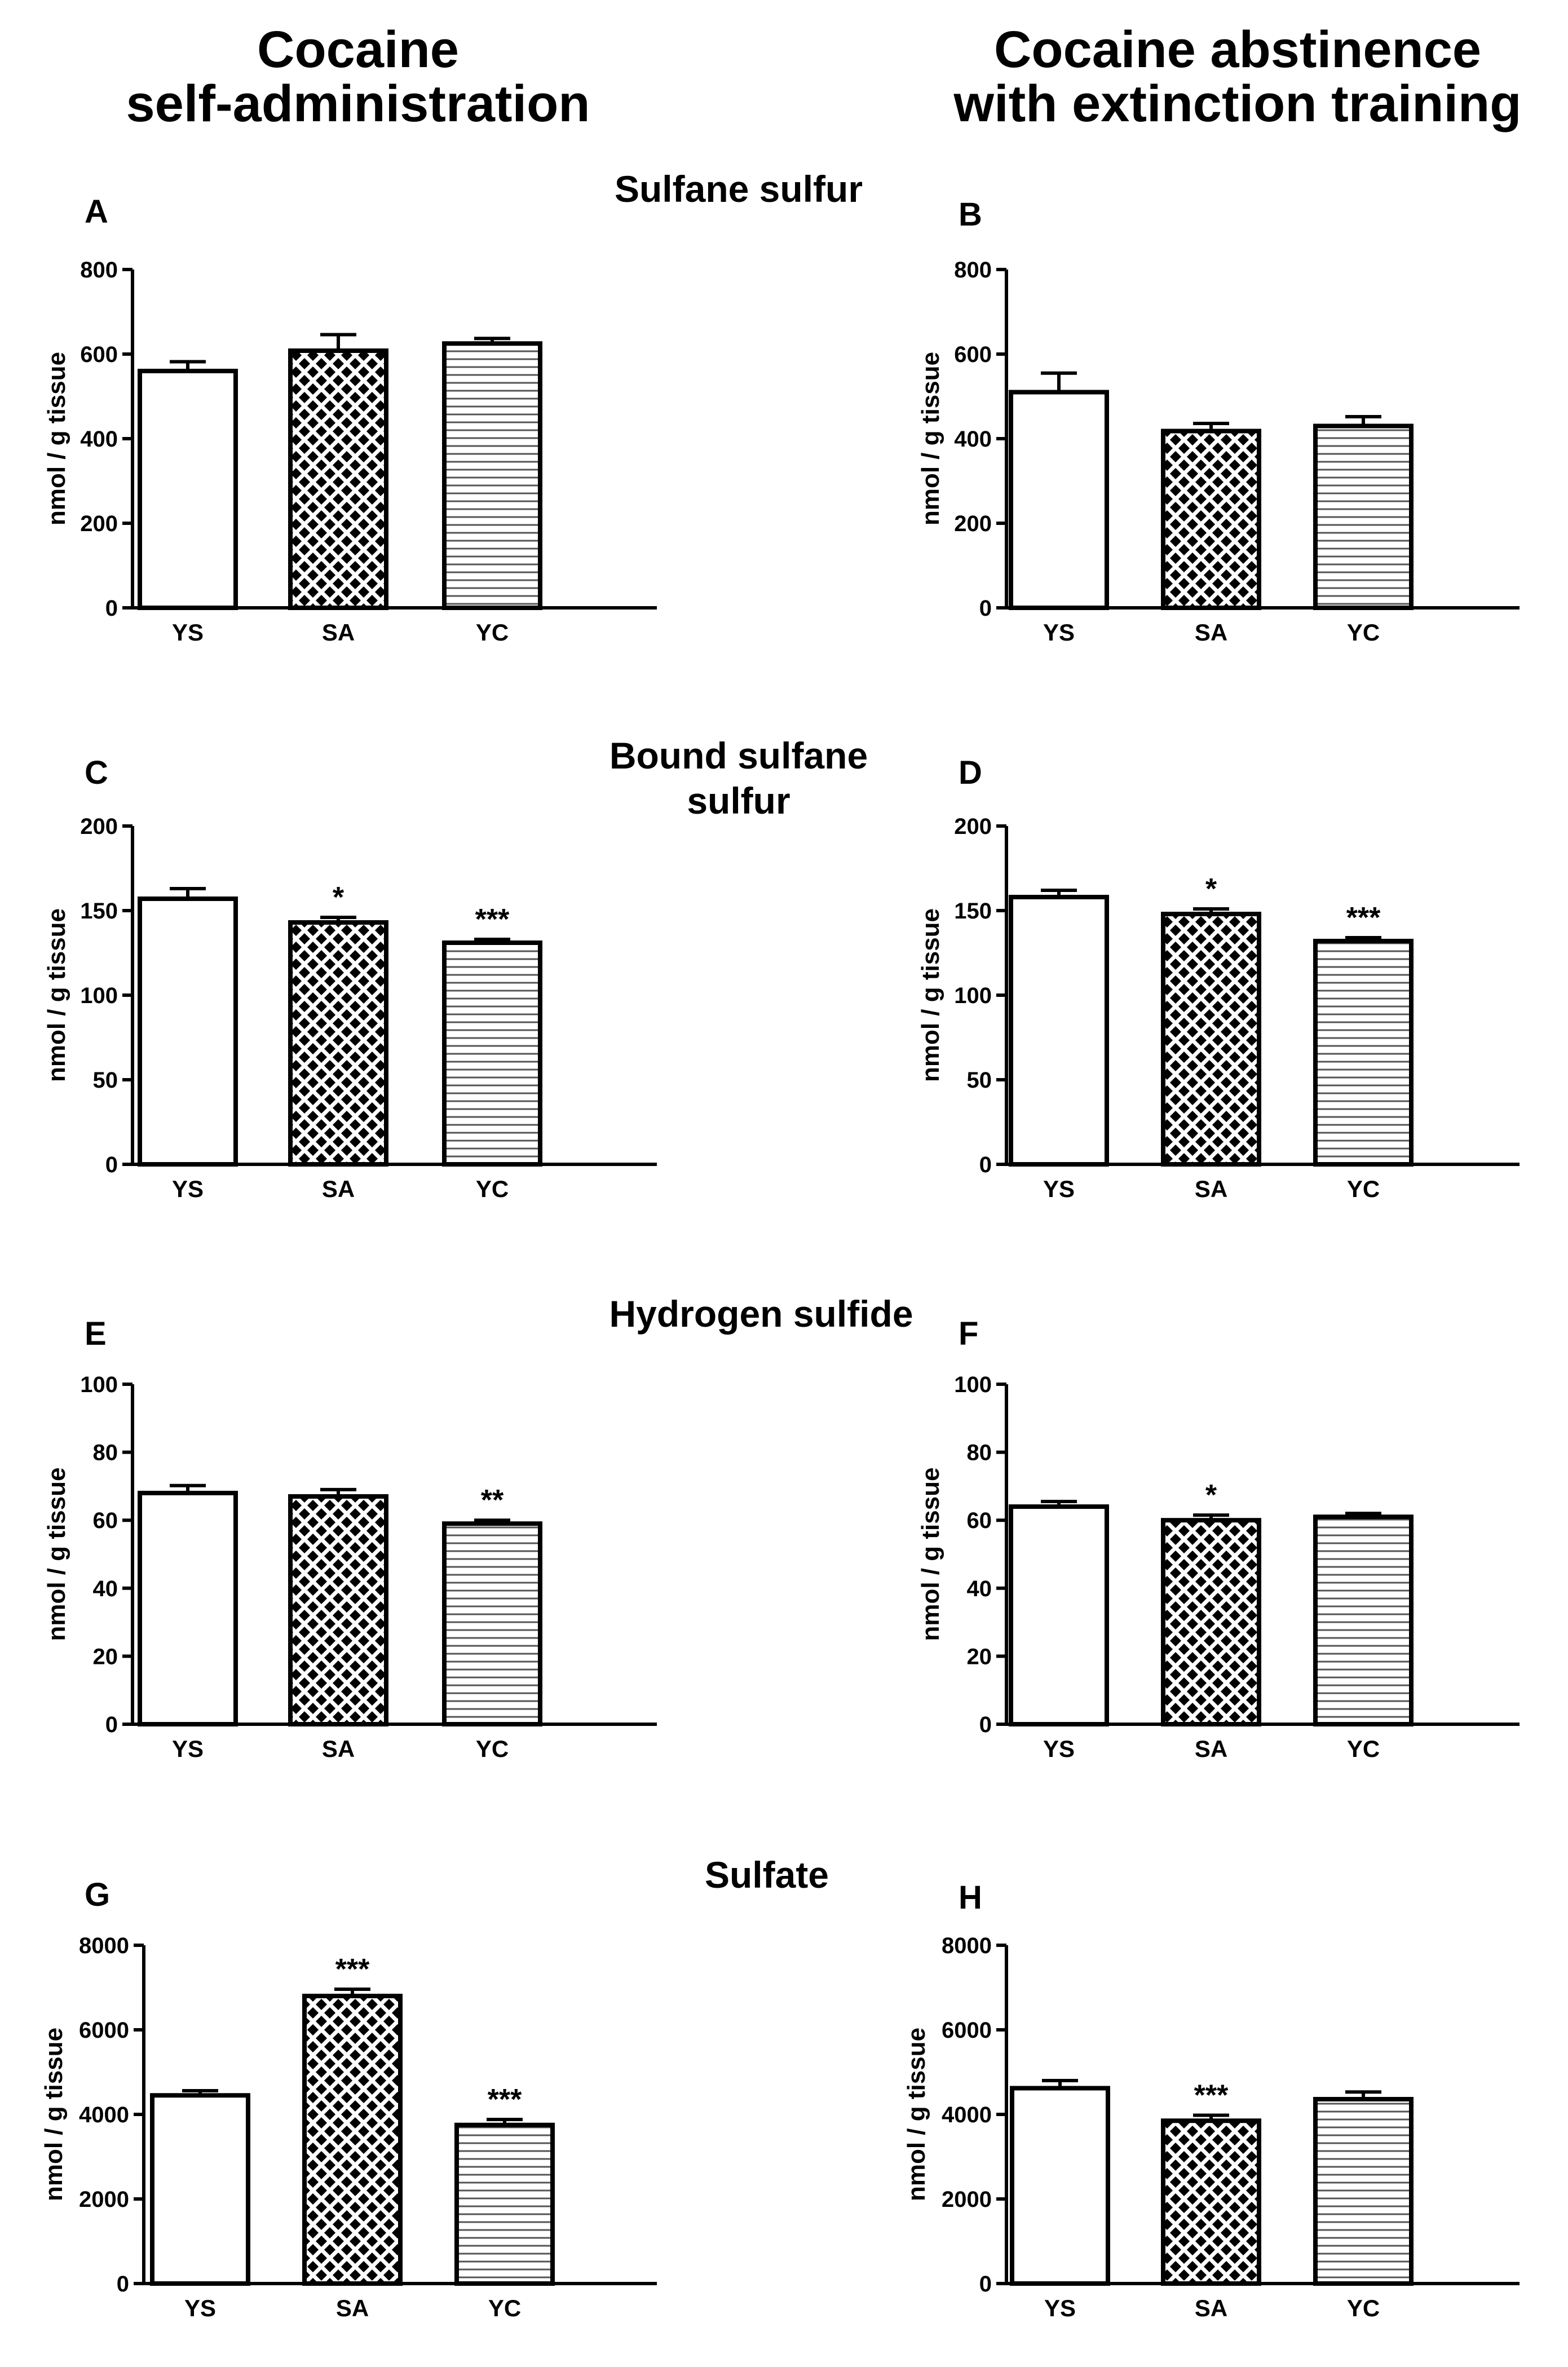 The image size is (1568, 2367). What do you see at coordinates (970, 214) in the screenshot?
I see `panel-letter: B` at bounding box center [970, 214].